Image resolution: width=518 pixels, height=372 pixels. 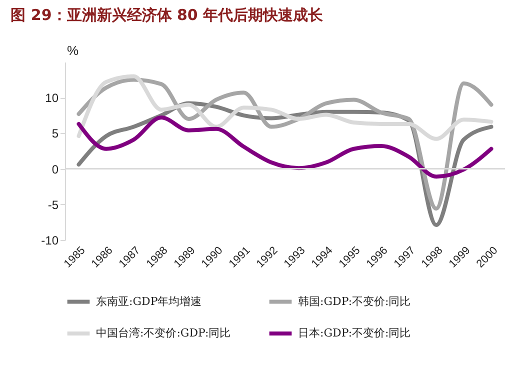 What do you see at coordinates (55, 133) in the screenshot?
I see `y-tick-label: 5` at bounding box center [55, 133].